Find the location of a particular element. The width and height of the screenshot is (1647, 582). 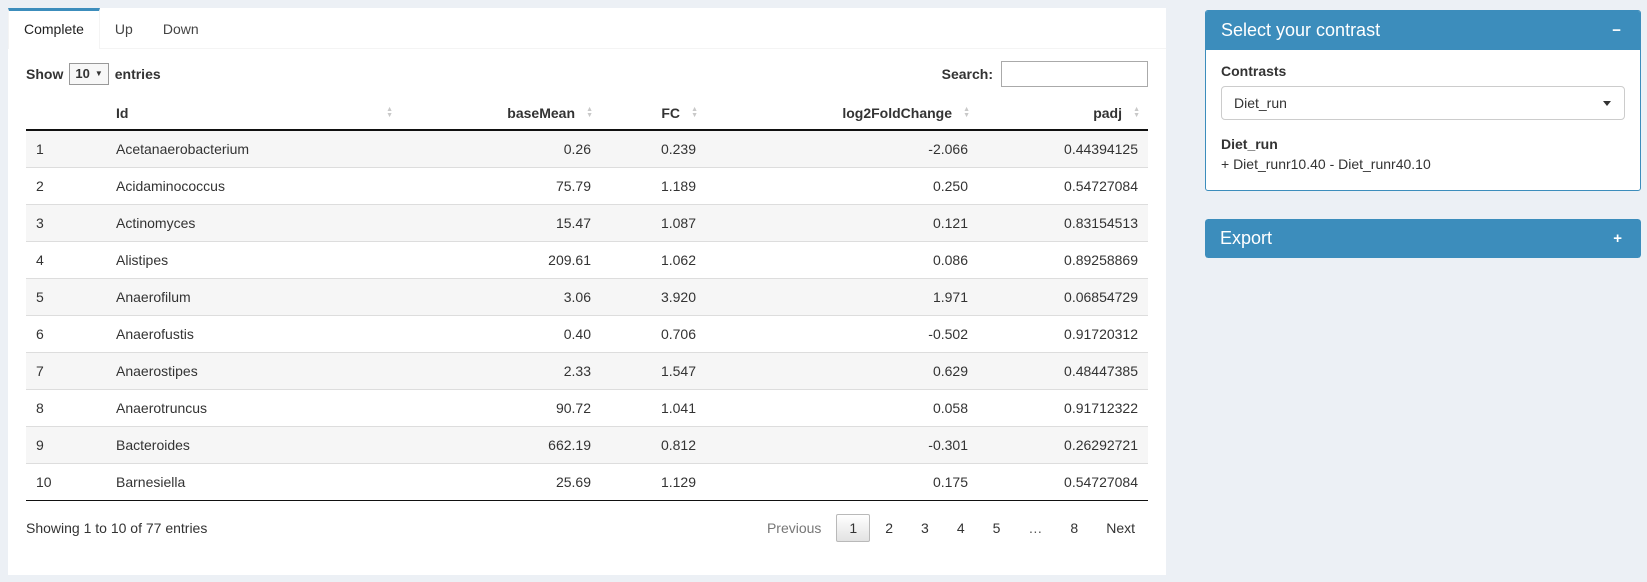

pagination-page-4: 4 is located at coordinates (960, 528).